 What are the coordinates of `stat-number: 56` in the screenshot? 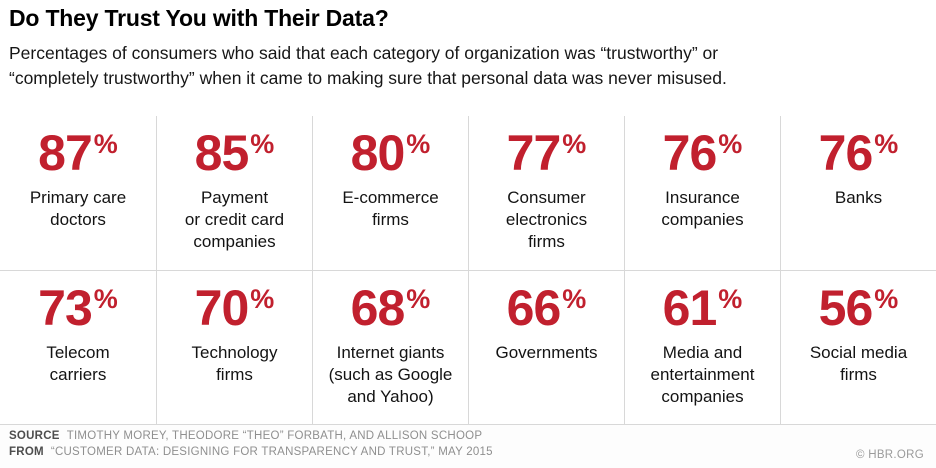 It's located at (846, 307).